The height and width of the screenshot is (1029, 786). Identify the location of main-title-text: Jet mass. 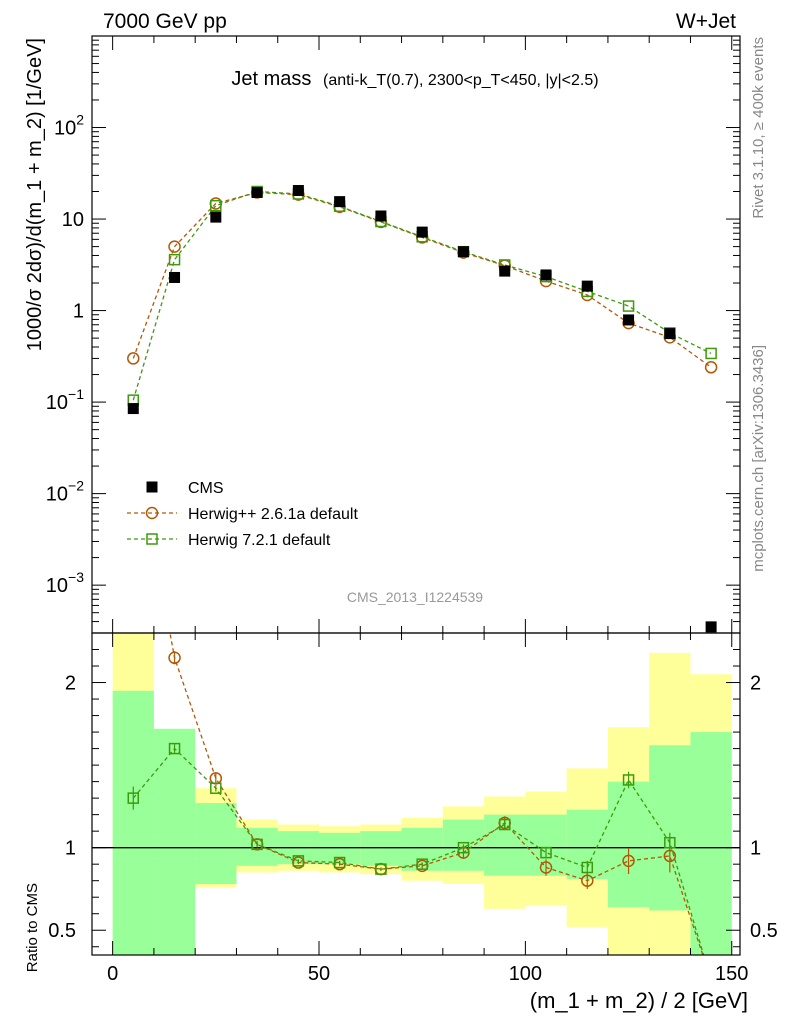
(271, 79).